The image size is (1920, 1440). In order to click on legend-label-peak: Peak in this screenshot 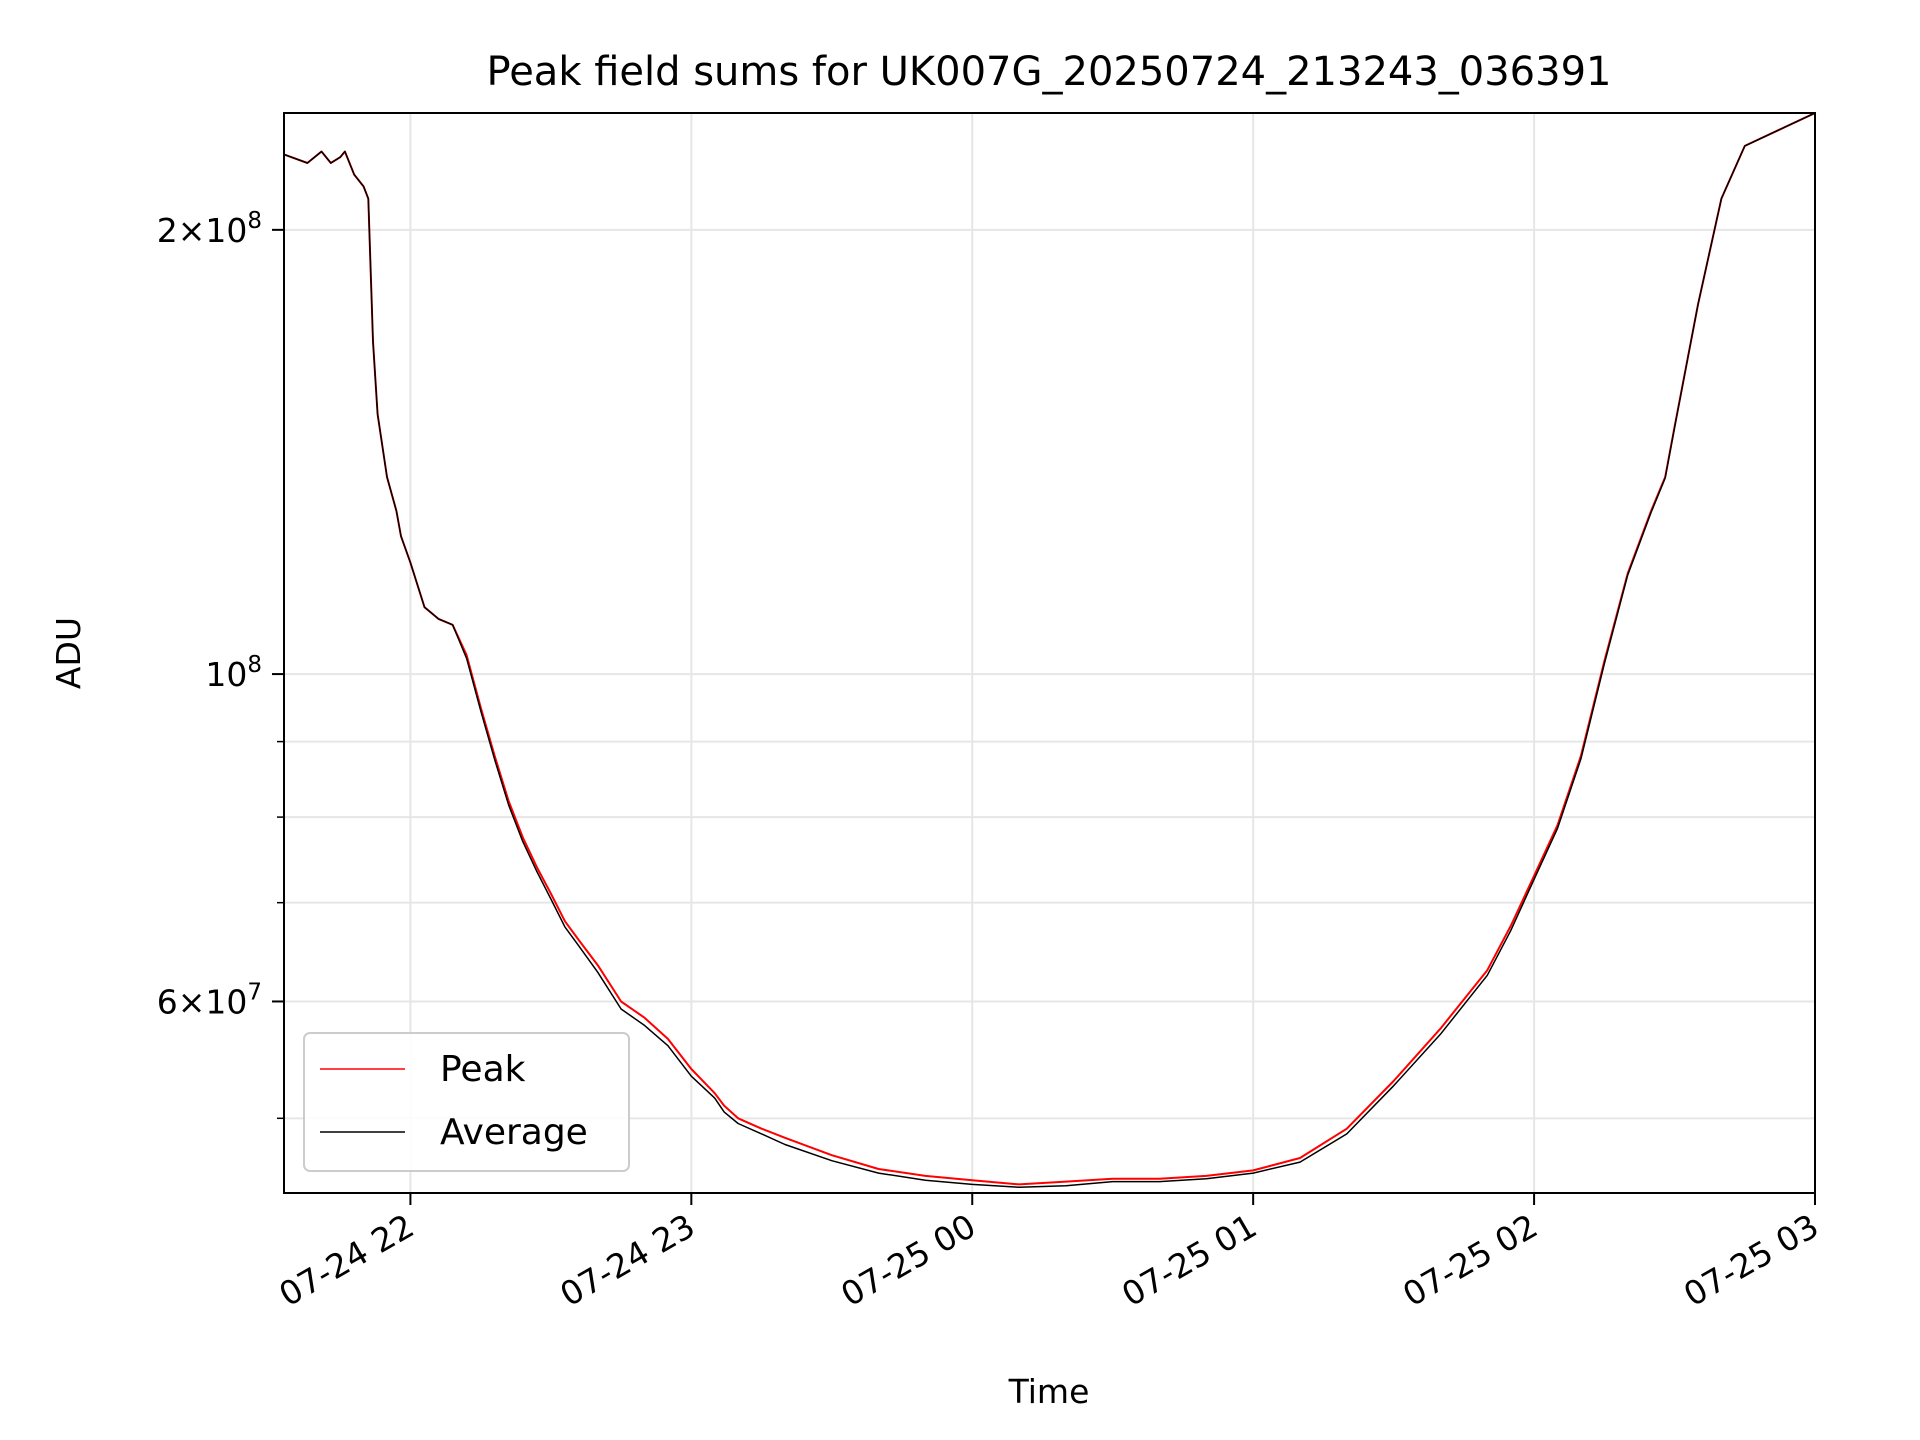, I will do `click(483, 1069)`.